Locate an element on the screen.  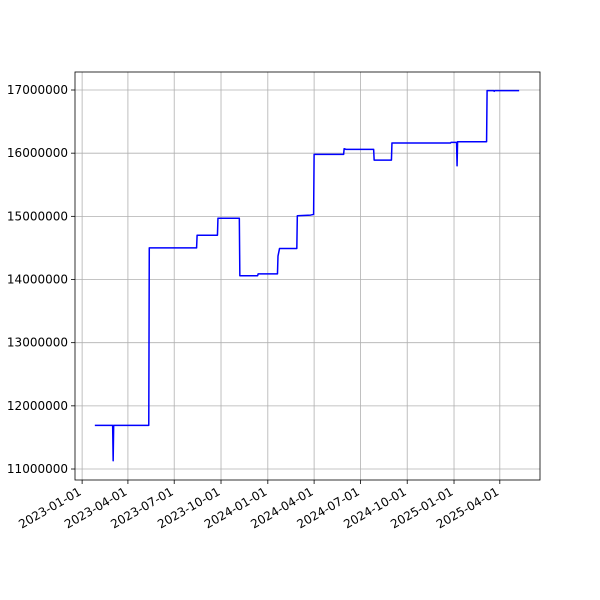
y-tick-label: 13000000 is located at coordinates (37, 343).